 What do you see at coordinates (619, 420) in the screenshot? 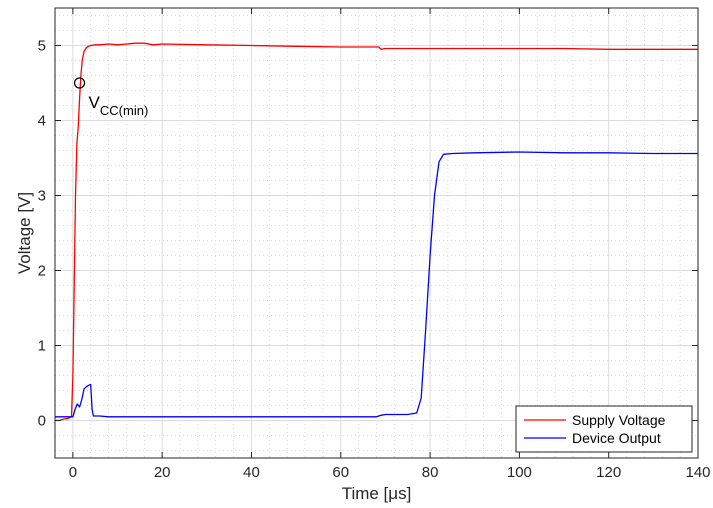
I see `legend-label: Supply Voltage` at bounding box center [619, 420].